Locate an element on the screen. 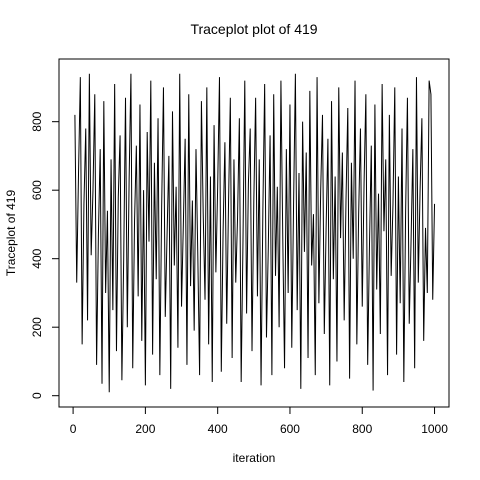 Image resolution: width=480 pixels, height=480 pixels. x-tick-label: 800 is located at coordinates (362, 429).